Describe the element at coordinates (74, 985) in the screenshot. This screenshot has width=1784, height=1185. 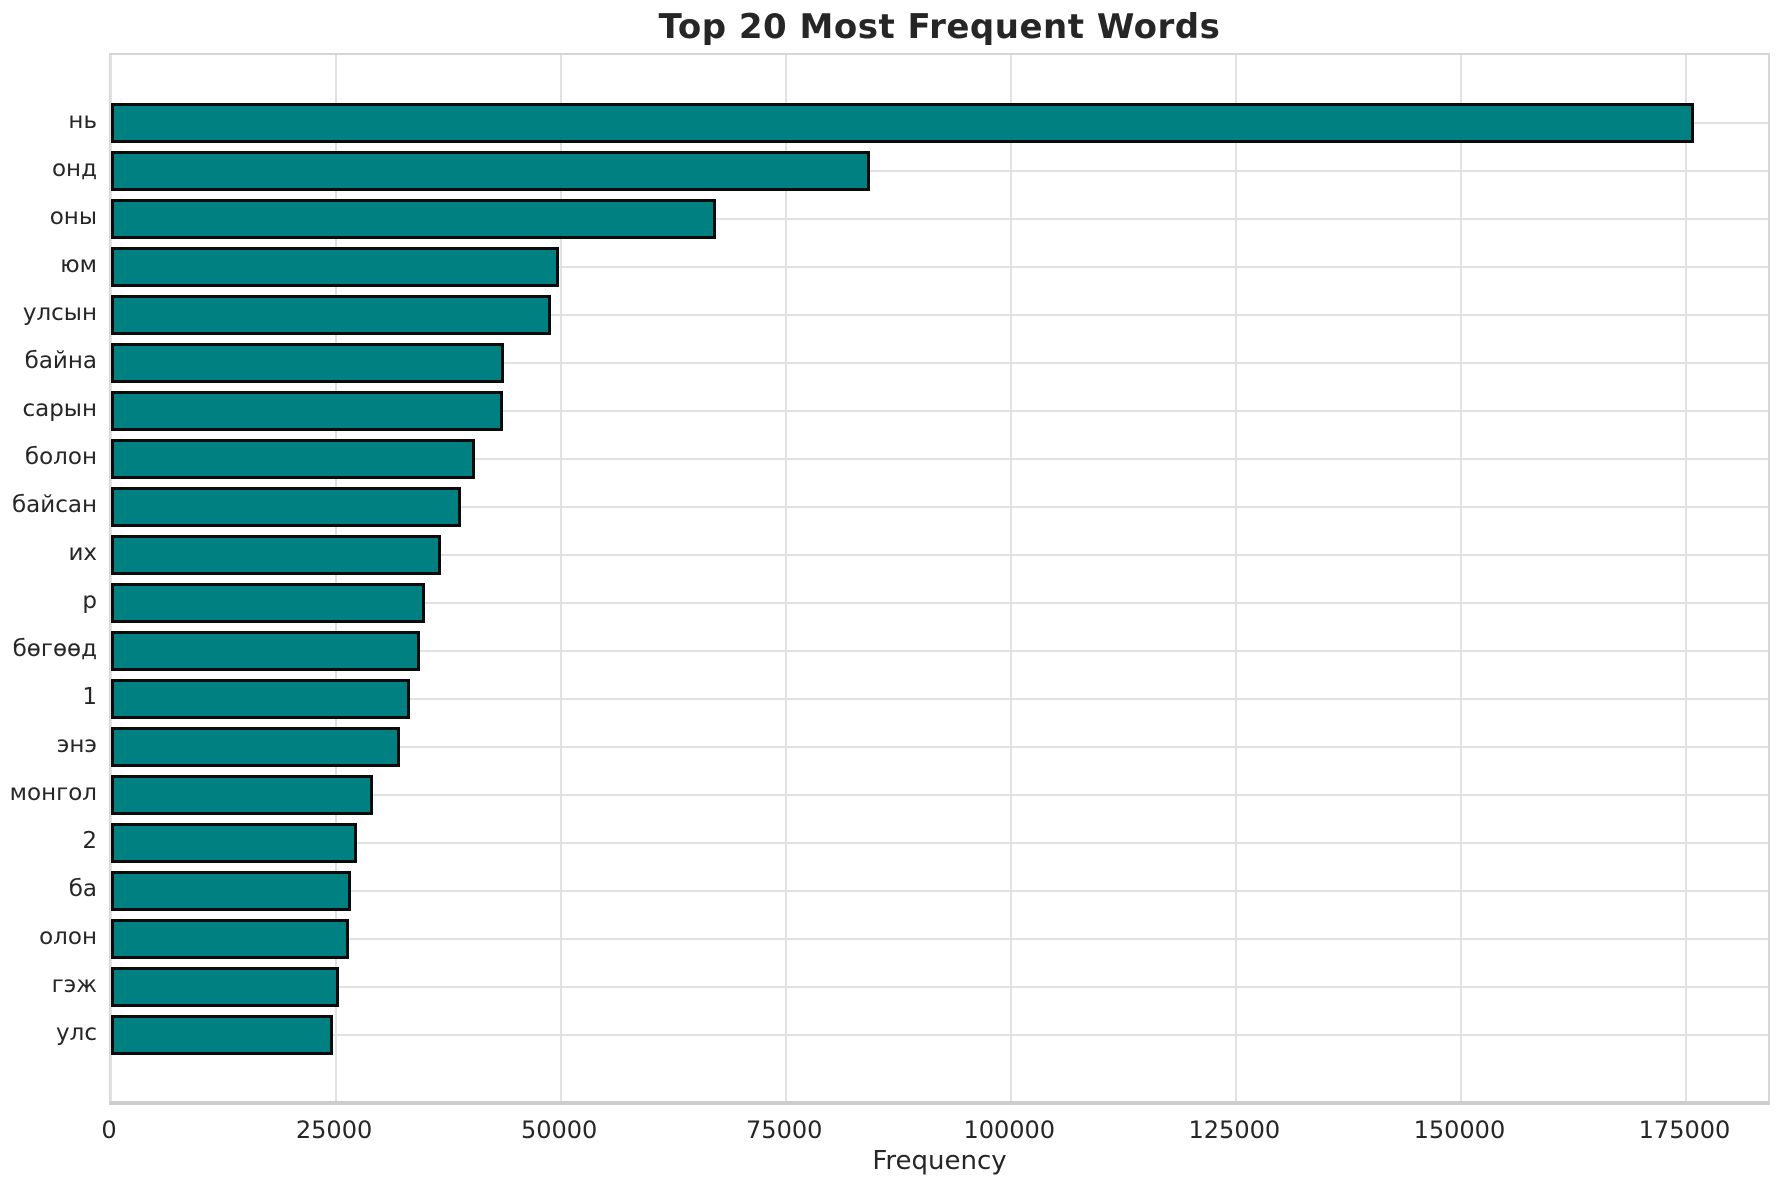
I see `y-tick-label: гэж` at that location.